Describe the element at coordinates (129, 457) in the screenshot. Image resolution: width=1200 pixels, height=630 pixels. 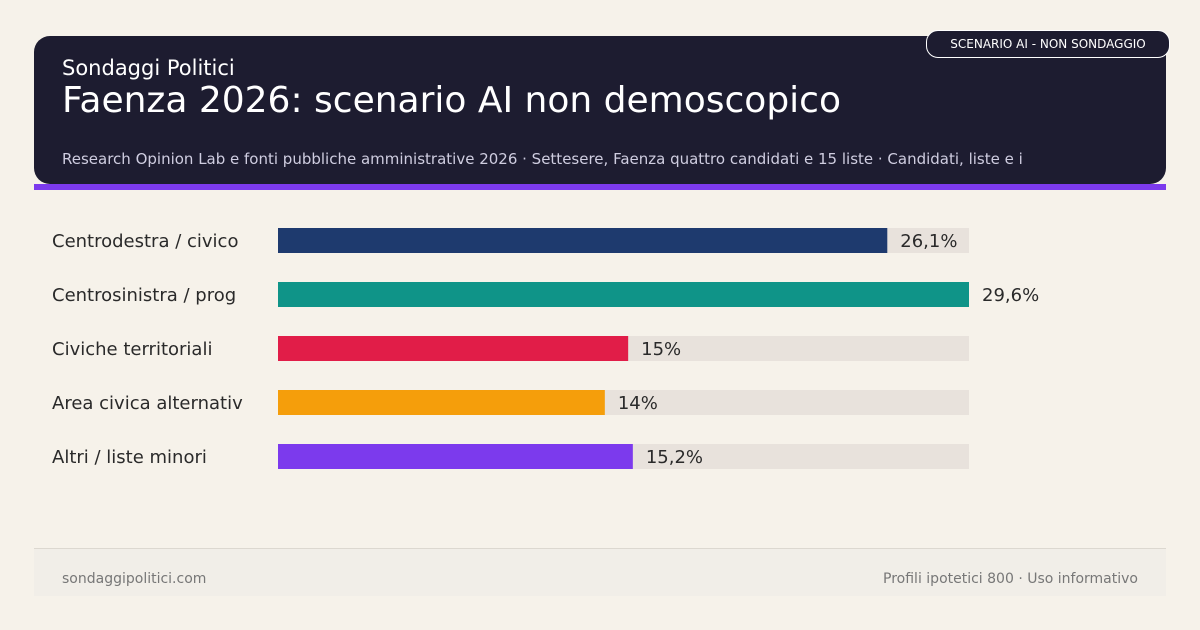
I see `category-label: Altri / liste minori` at that location.